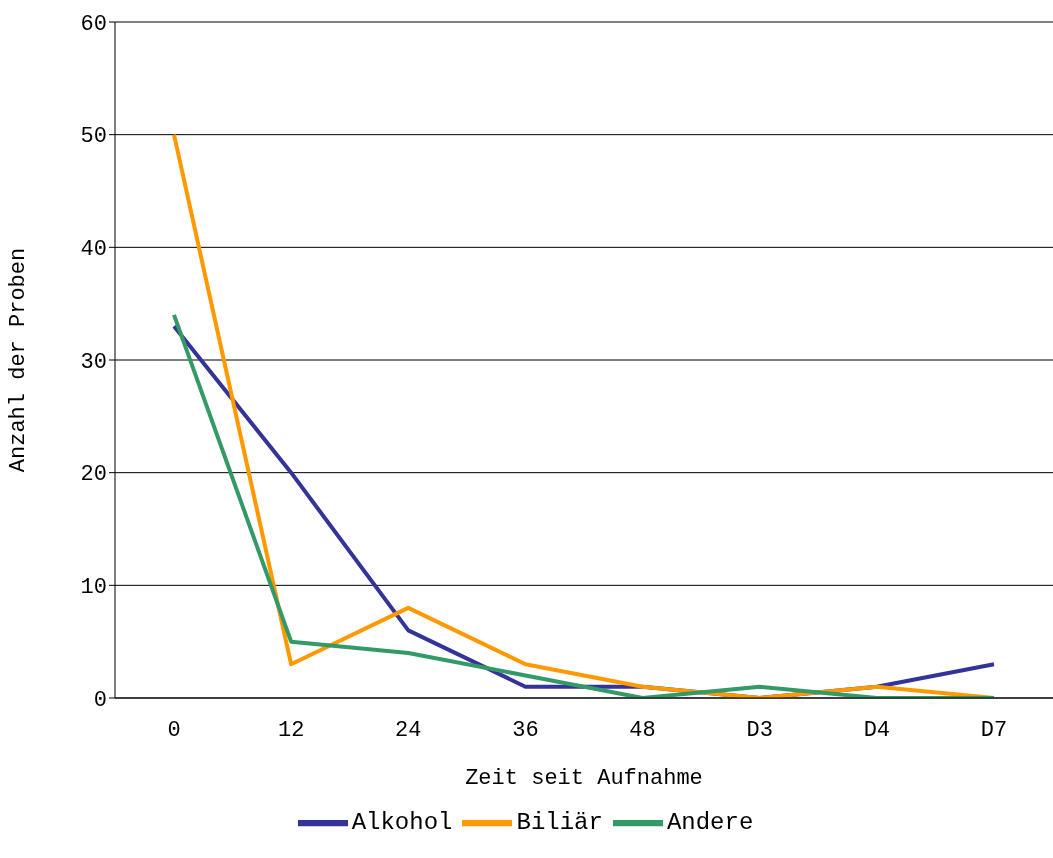 This screenshot has width=1053, height=858. What do you see at coordinates (994, 730) in the screenshot?
I see `x-tick-label: D7` at bounding box center [994, 730].